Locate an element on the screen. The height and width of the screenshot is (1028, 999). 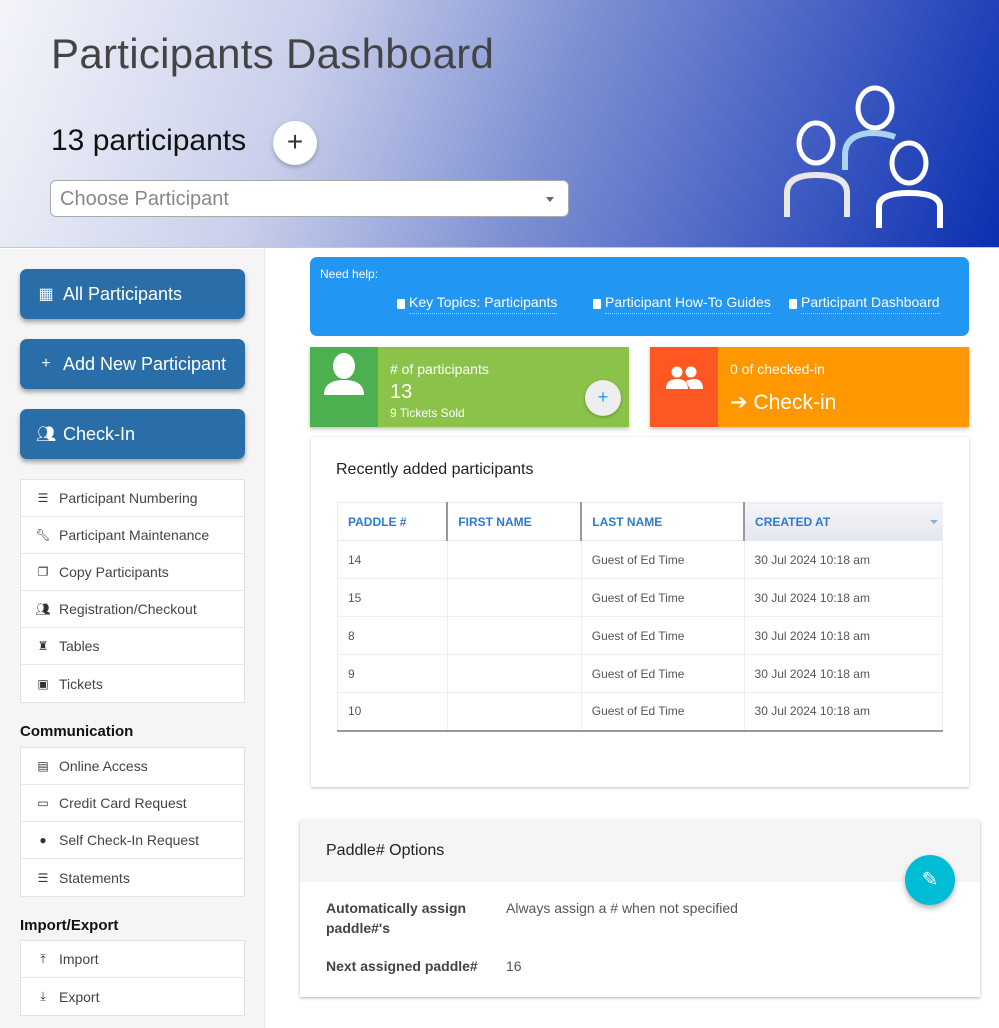
select-placeholder: Choose Participant is located at coordinates (144, 199).